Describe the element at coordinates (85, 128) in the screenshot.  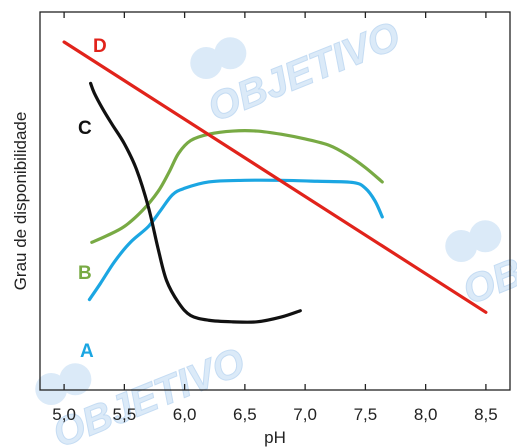
I see `series-label-c: C` at that location.